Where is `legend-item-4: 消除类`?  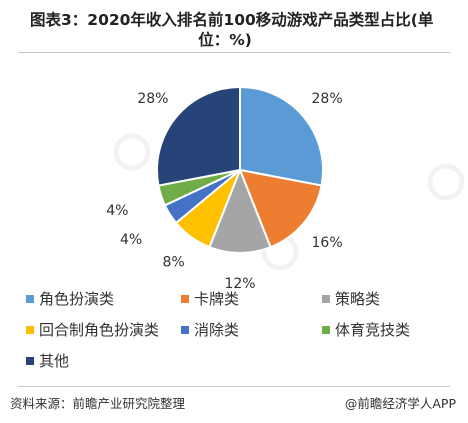
legend-item-4: 消除类 is located at coordinates (210, 329).